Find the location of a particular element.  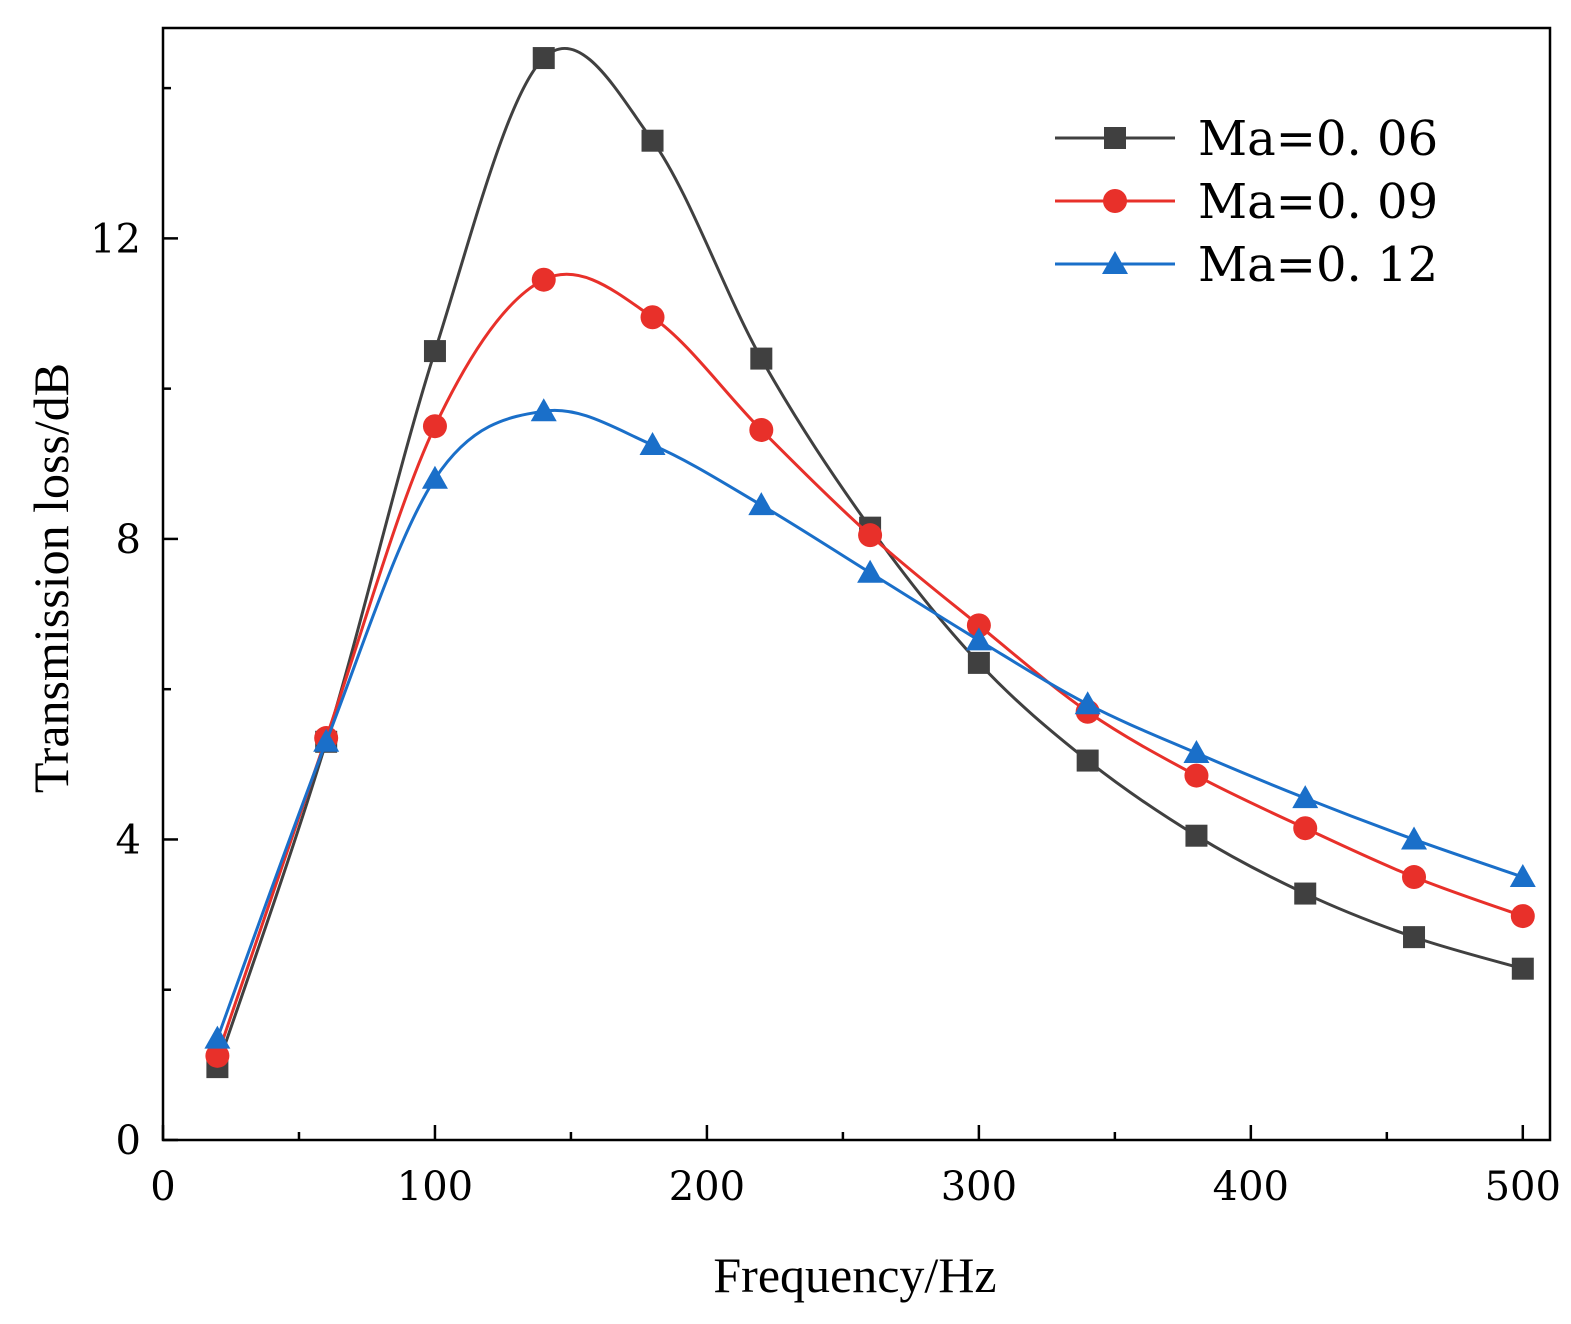

x-axis-title: Frequency/Hz is located at coordinates (854, 1275).